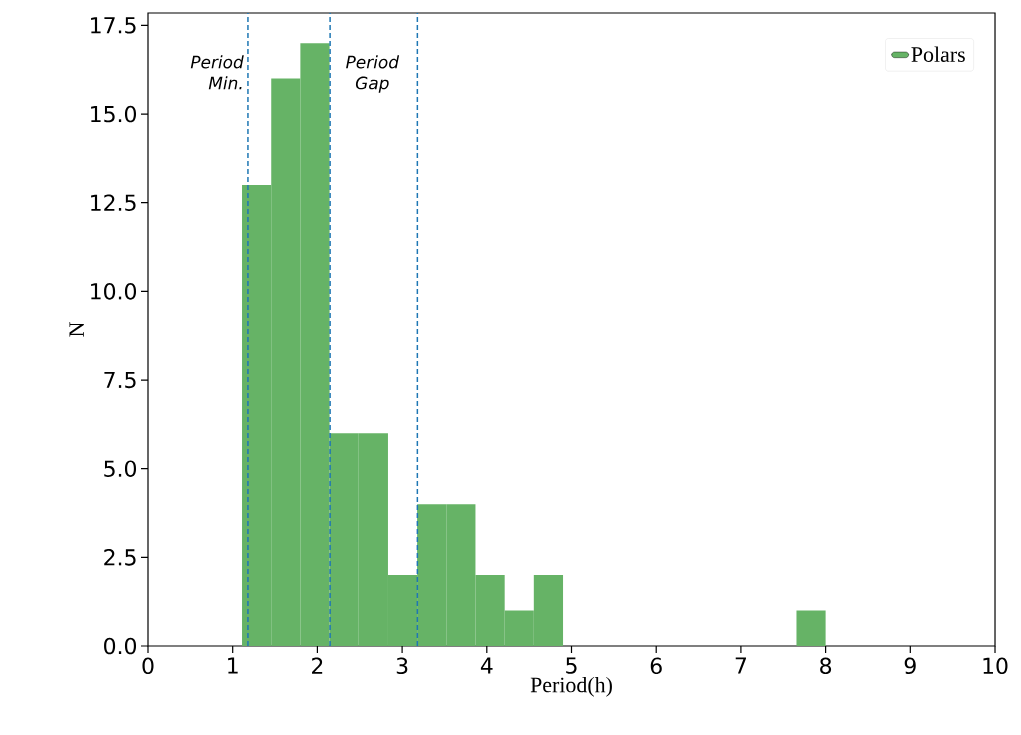  What do you see at coordinates (120, 557) in the screenshot?
I see `y-tick-label: 2.5` at bounding box center [120, 557].